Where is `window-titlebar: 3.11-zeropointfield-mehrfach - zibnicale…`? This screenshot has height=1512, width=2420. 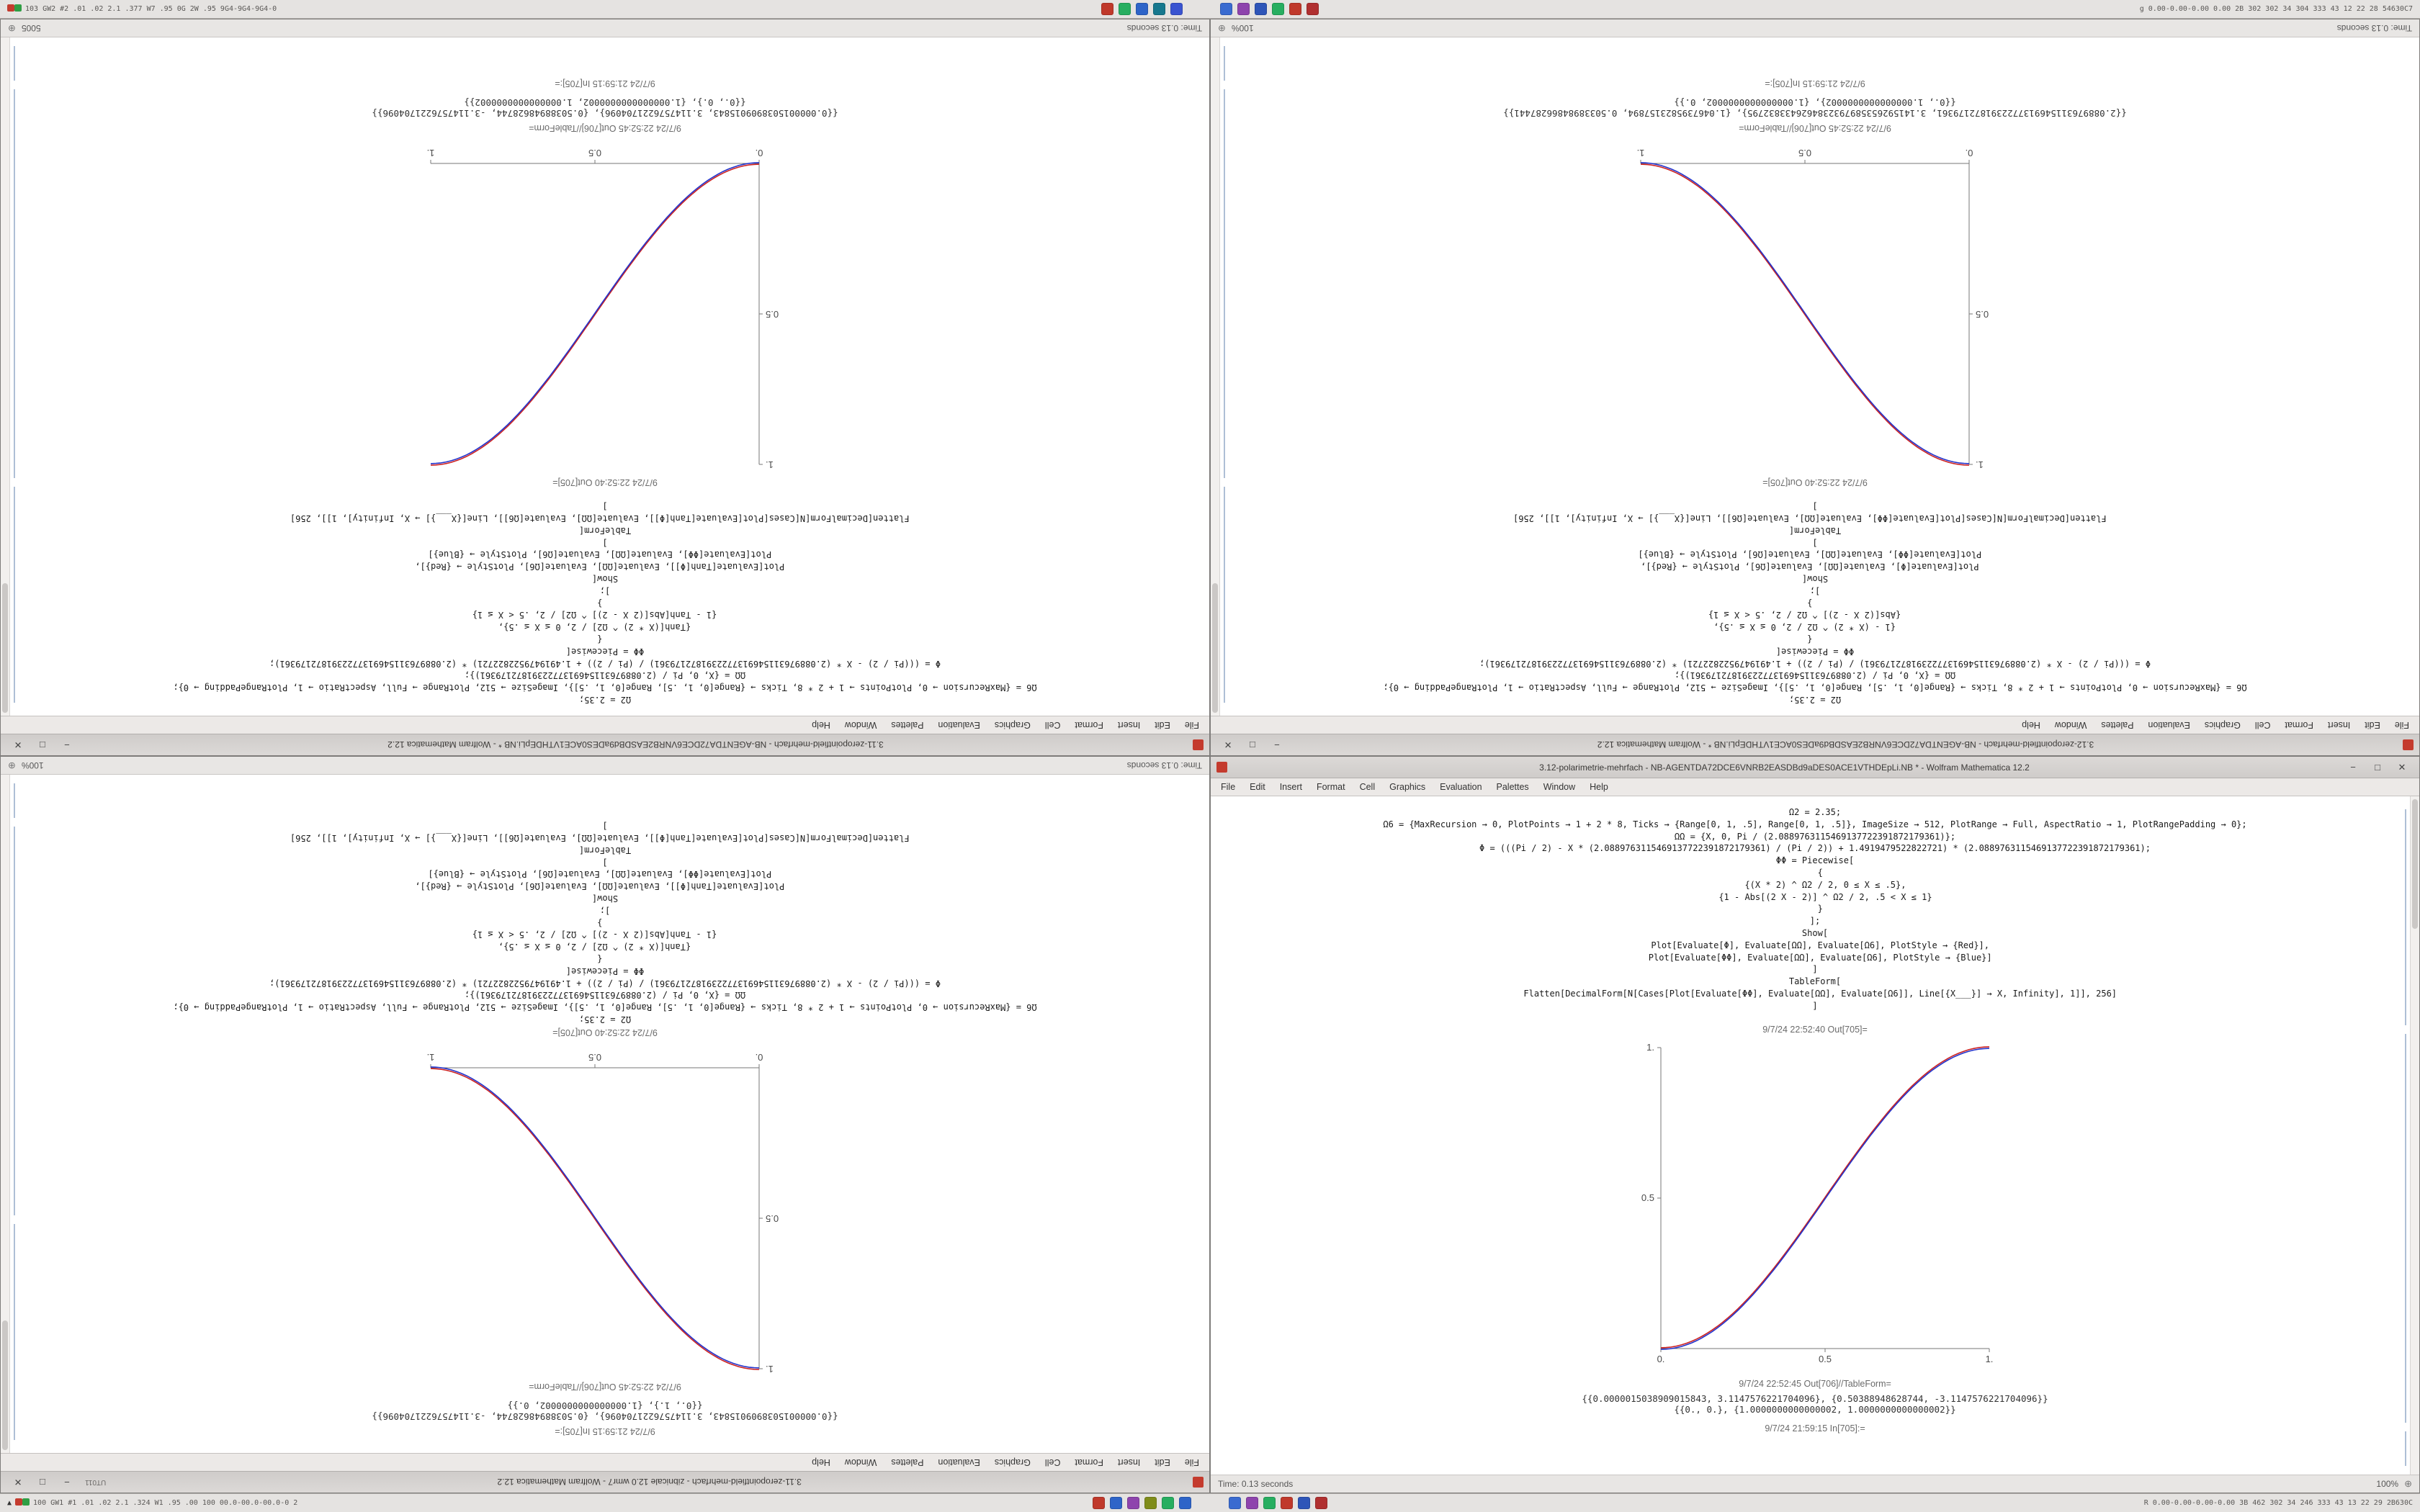
window-titlebar: 3.11-zeropointfield-mehrfach - zibnicale… is located at coordinates (605, 1482).